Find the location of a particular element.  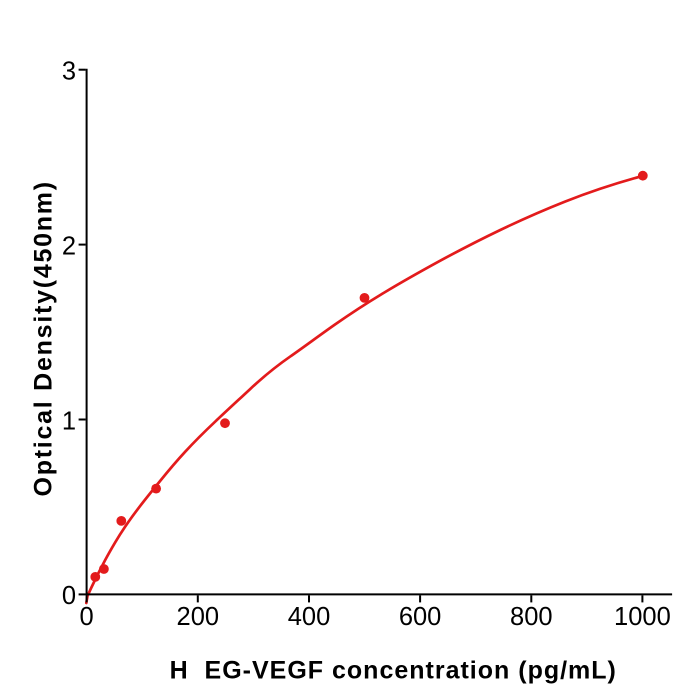

svg-text: 600 is located at coordinates (420, 617).